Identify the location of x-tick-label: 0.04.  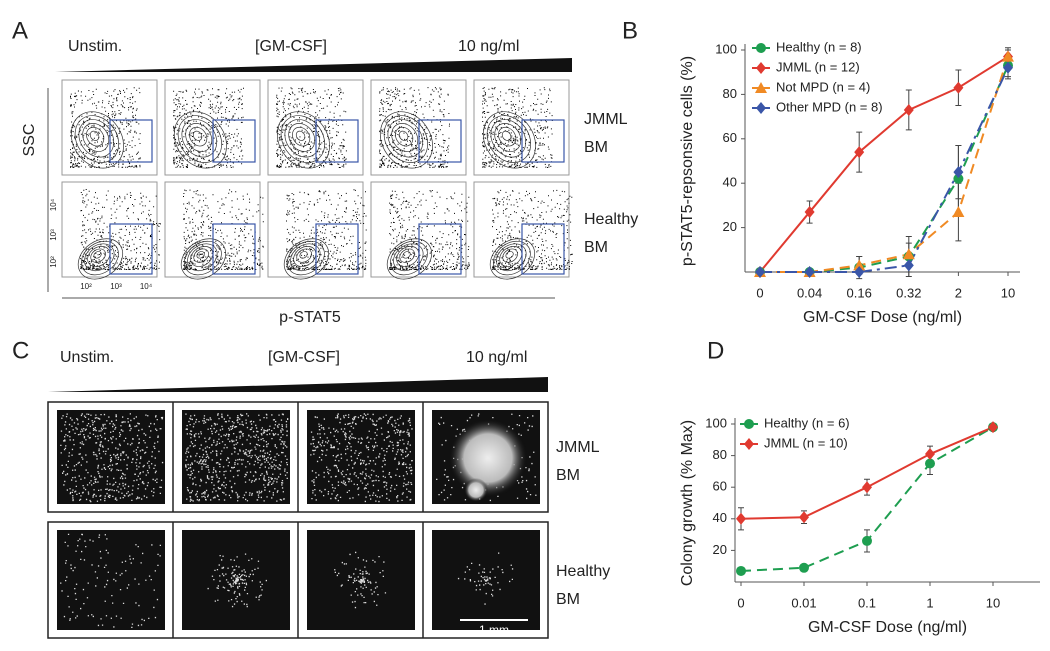
(809, 292).